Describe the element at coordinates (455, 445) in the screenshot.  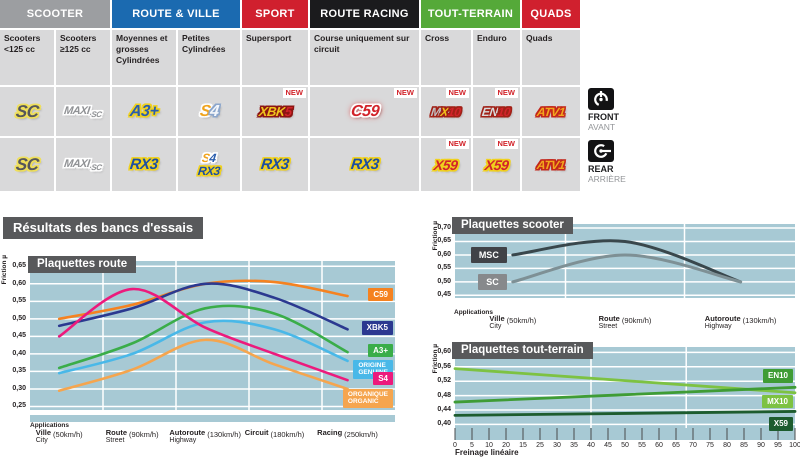
I see `x-tick-0: 0` at that location.